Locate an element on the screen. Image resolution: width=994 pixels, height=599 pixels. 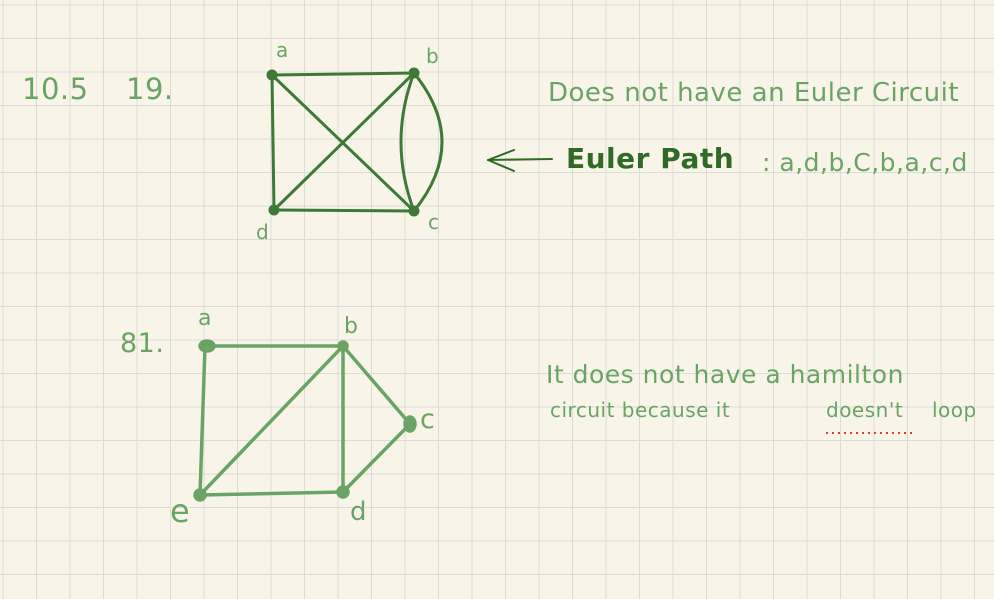
edge-a-e is located at coordinates (202, 420).